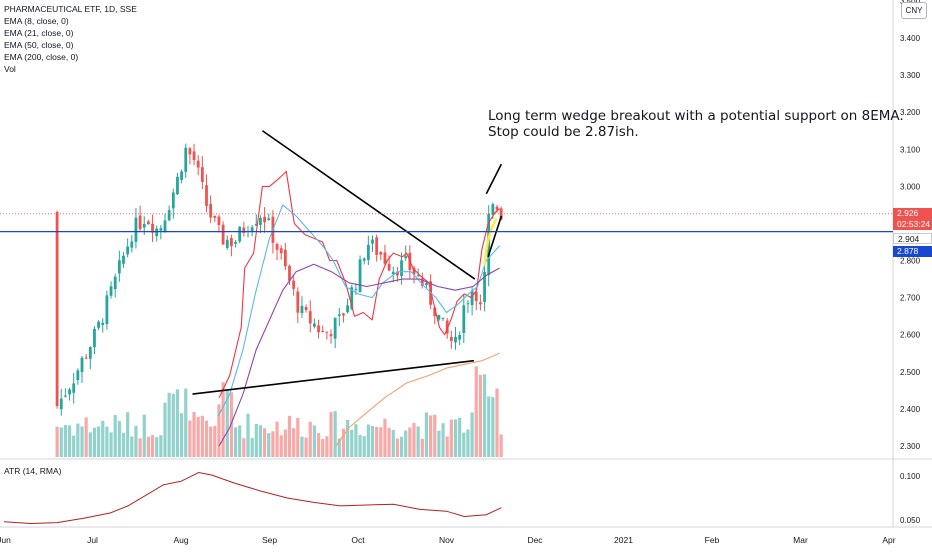 The height and width of the screenshot is (555, 932). What do you see at coordinates (912, 238) in the screenshot?
I see `ema-price-tag: 2.904` at bounding box center [912, 238].